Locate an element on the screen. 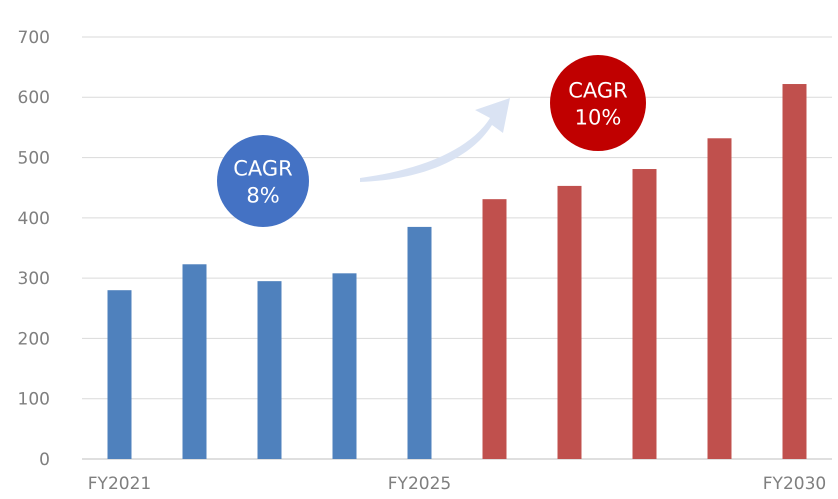 The height and width of the screenshot is (499, 838). y-tick-label: 500 is located at coordinates (34, 158).